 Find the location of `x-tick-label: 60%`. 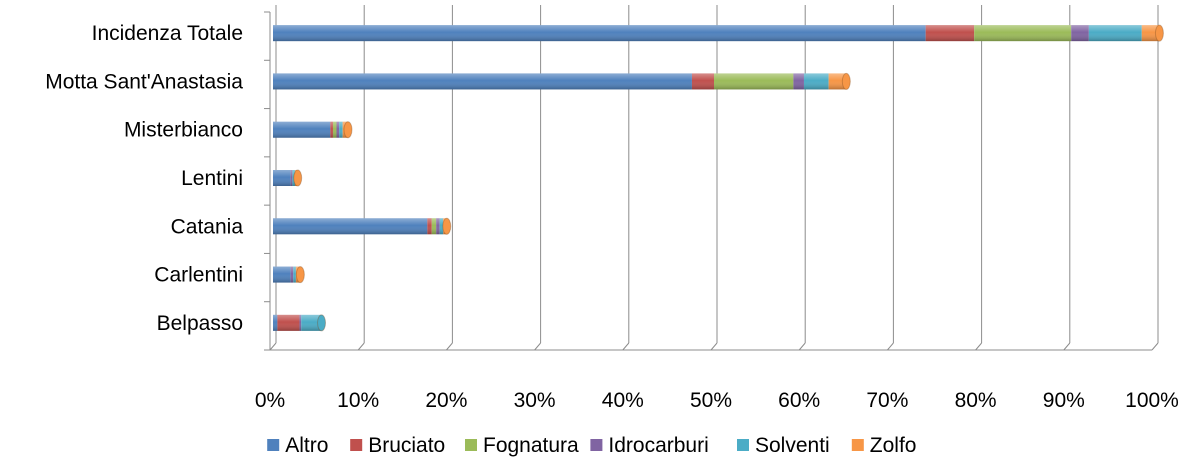

x-tick-label: 60% is located at coordinates (799, 400).